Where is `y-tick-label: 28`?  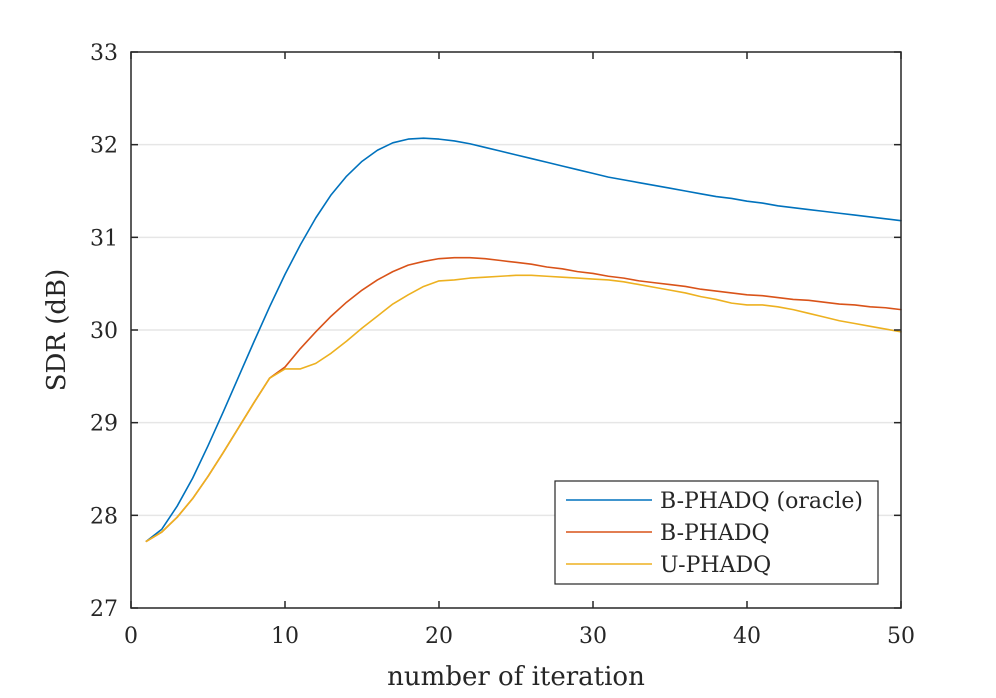
y-tick-label: 28 is located at coordinates (104, 516).